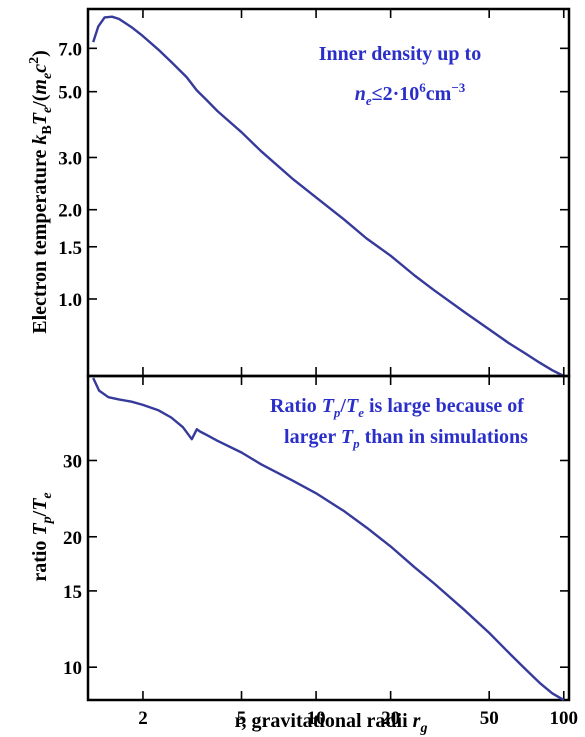  Describe the element at coordinates (70, 248) in the screenshot. I see `top-y-tick-label: 1.5` at that location.